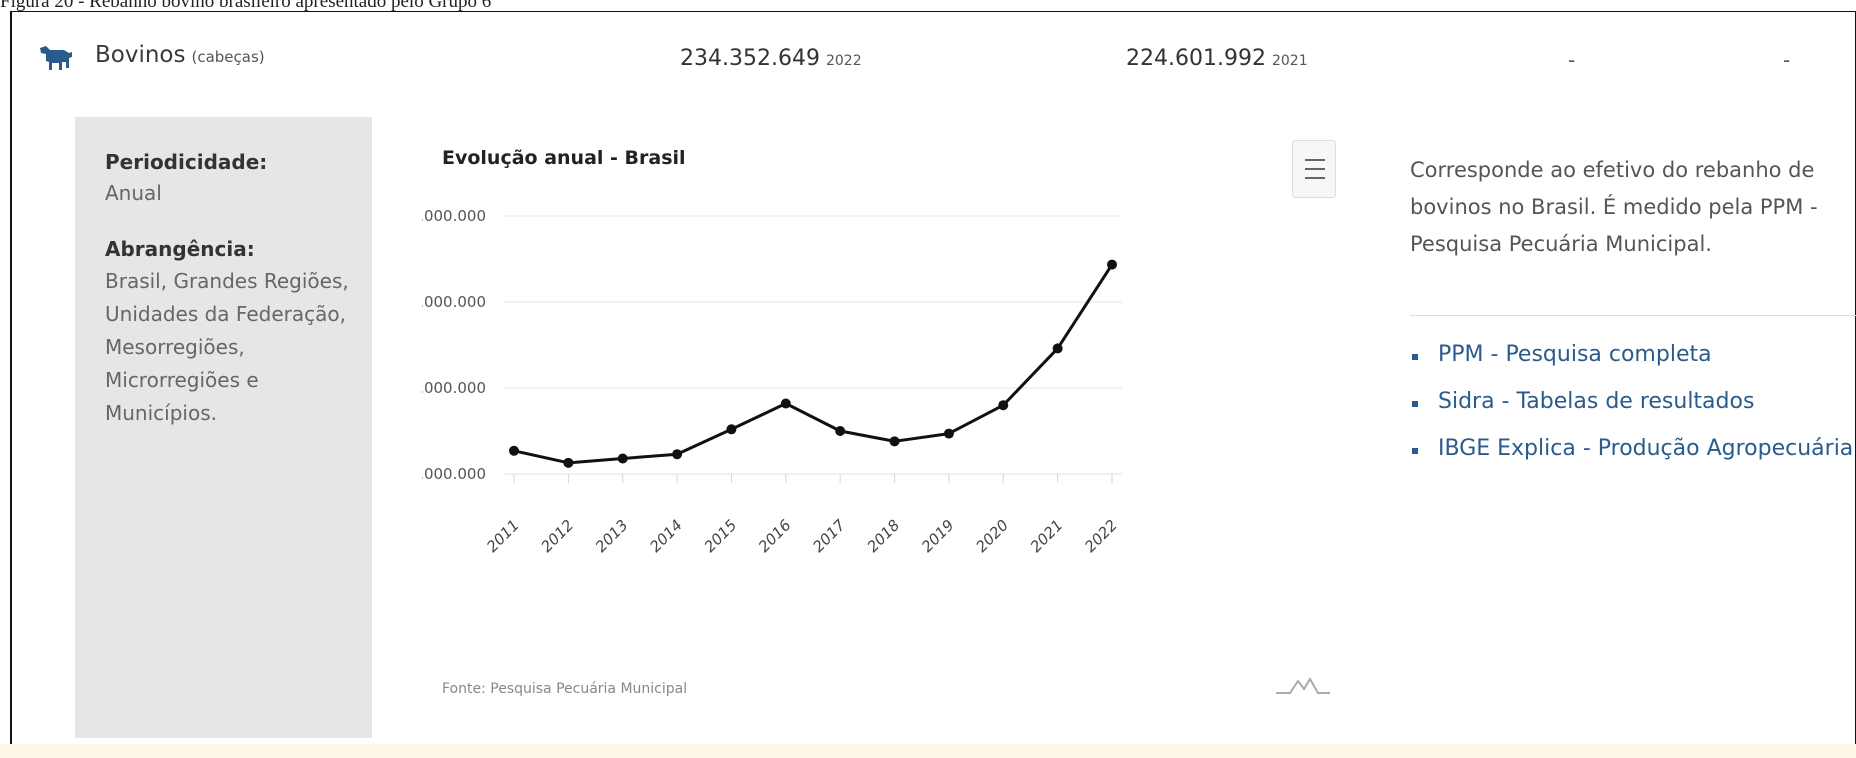 Image resolution: width=1856 pixels, height=758 pixels. I want to click on chart-menu-button, so click(1314, 169).